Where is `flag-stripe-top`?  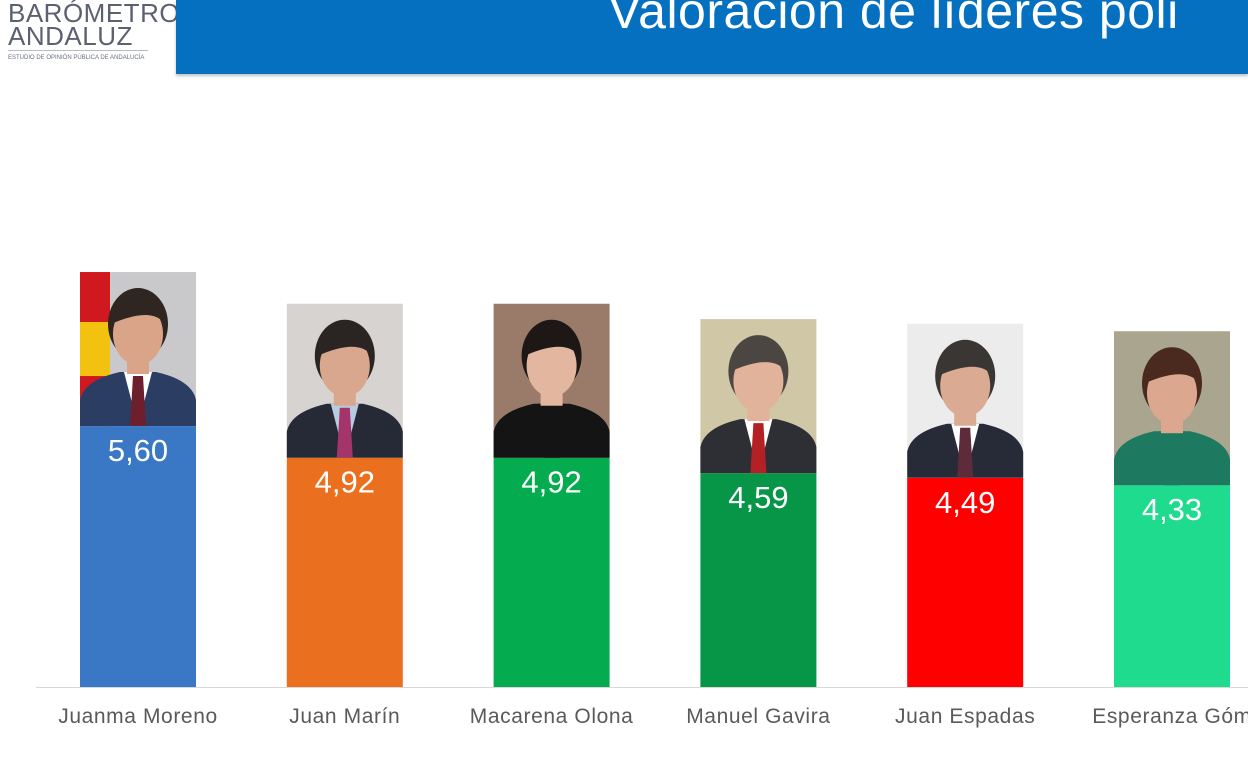
flag-stripe-top is located at coordinates (95, 297).